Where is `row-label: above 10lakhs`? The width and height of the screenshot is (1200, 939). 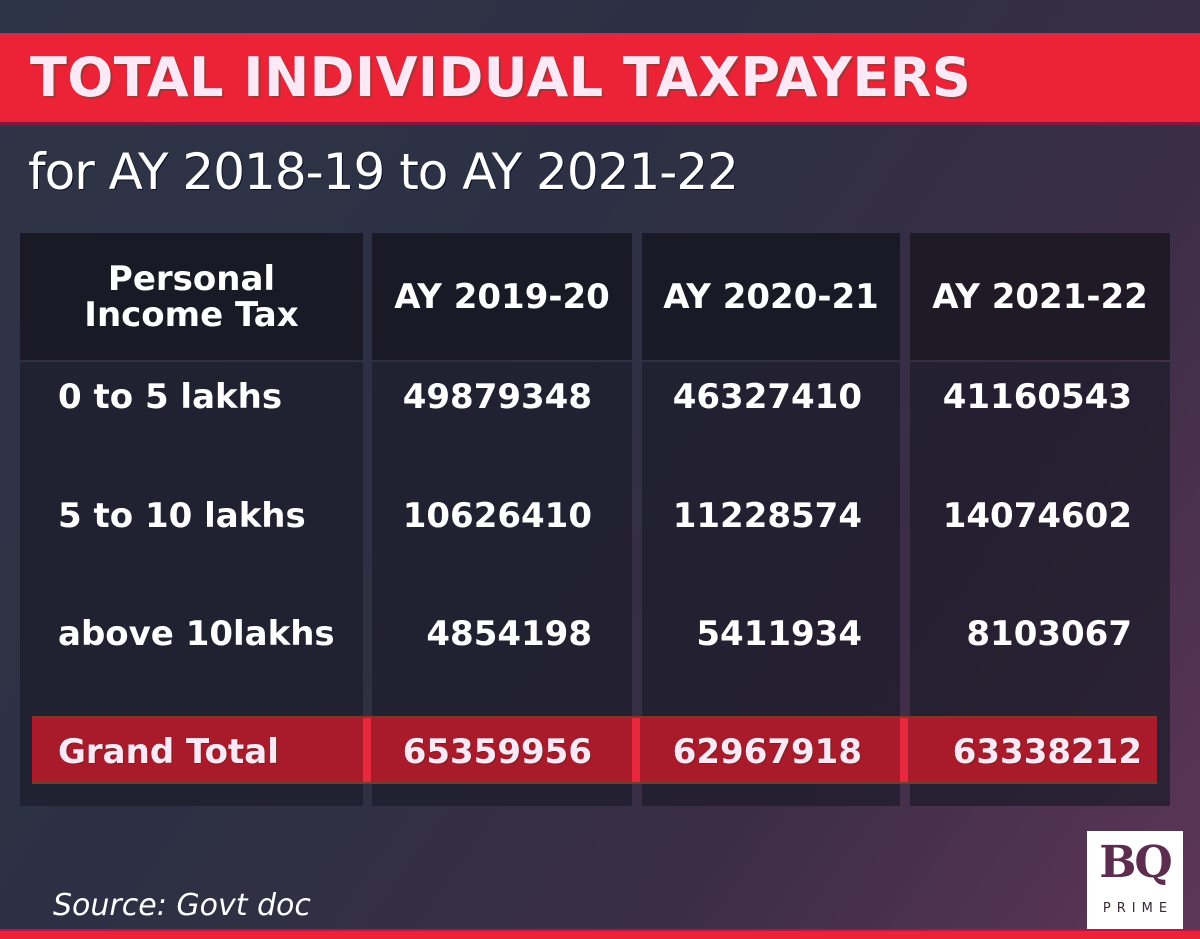 row-label: above 10lakhs is located at coordinates (196, 634).